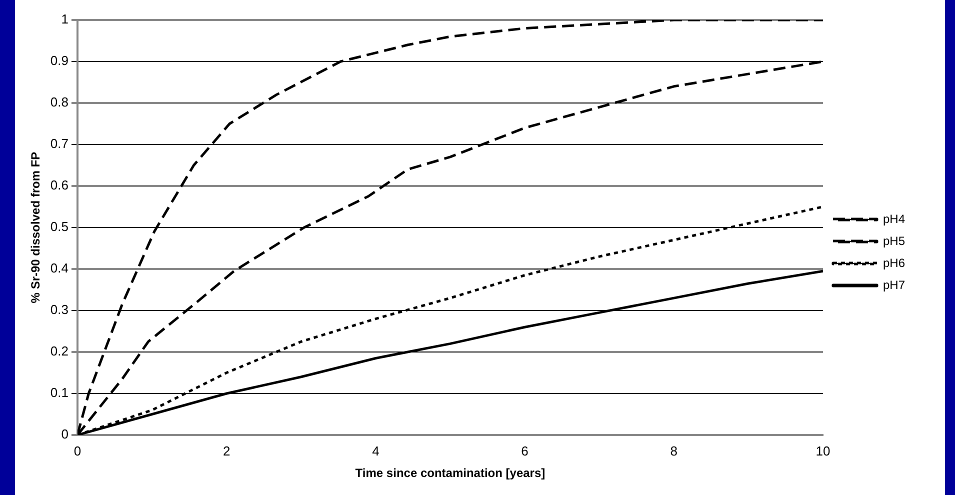 The image size is (955, 495). What do you see at coordinates (59, 60) in the screenshot?
I see `y-tick-label: 0.9` at bounding box center [59, 60].